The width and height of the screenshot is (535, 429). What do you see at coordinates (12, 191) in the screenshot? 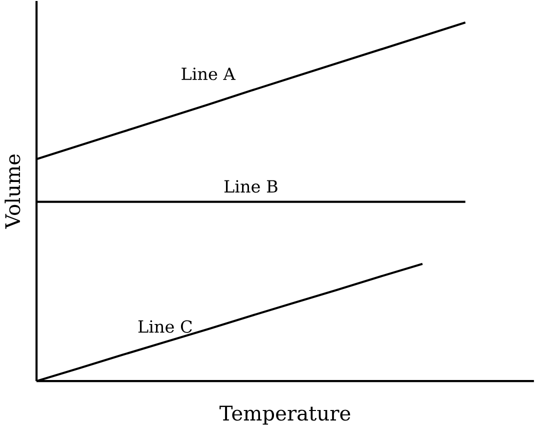
I see `y-axis-title: Volume` at bounding box center [12, 191].